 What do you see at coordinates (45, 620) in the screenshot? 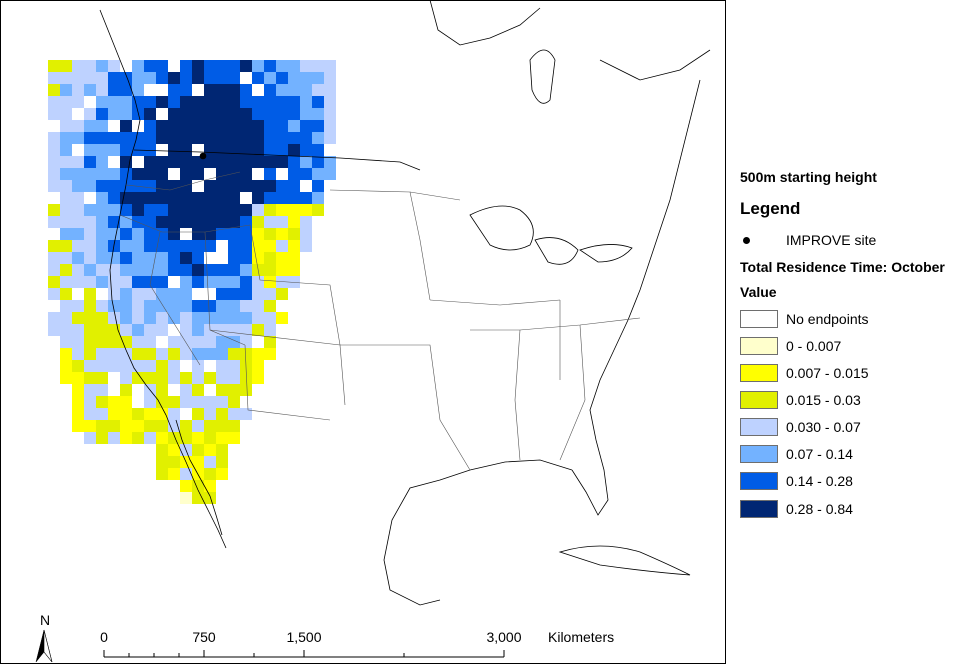
I see `north-arrow-label: N` at bounding box center [45, 620].